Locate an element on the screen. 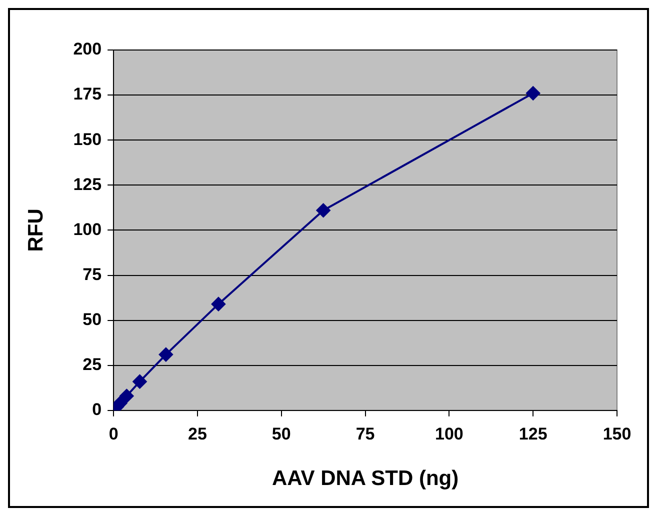 The height and width of the screenshot is (516, 657). y-tick-label: 100 is located at coordinates (87, 229).